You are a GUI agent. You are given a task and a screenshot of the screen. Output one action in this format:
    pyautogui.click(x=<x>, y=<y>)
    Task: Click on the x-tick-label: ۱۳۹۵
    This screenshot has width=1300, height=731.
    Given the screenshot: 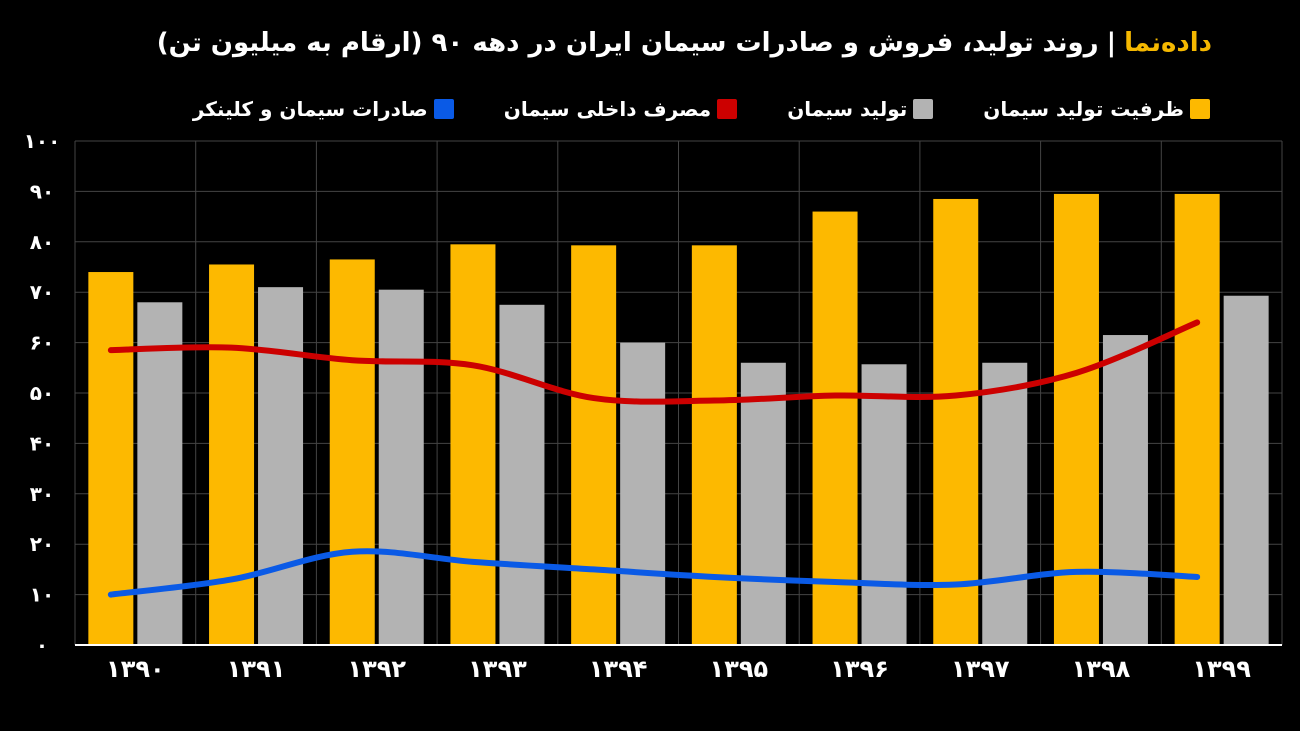 What is the action you would take?
    pyautogui.click(x=739, y=669)
    